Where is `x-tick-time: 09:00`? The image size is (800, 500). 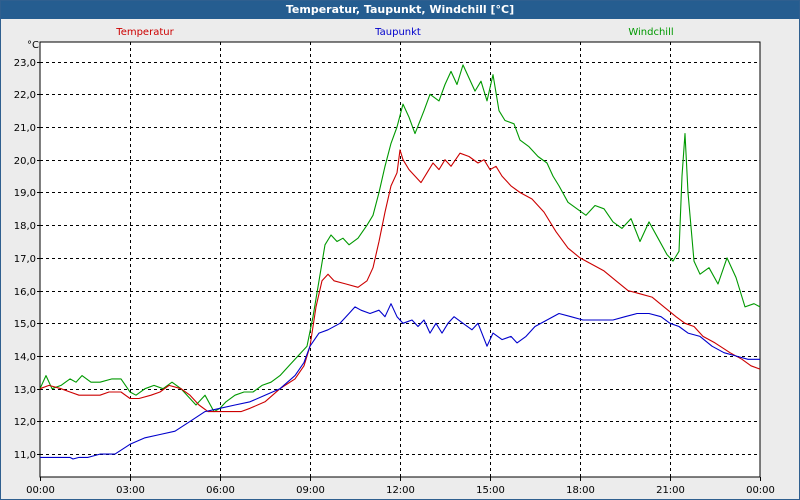 x-tick-time: 09:00 is located at coordinates (310, 490).